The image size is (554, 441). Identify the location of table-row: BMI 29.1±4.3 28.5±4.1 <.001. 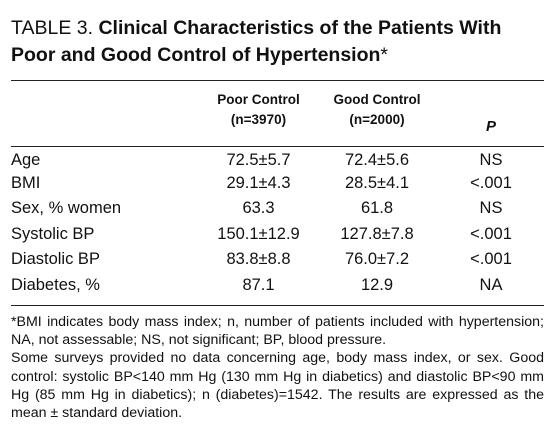
(277, 184).